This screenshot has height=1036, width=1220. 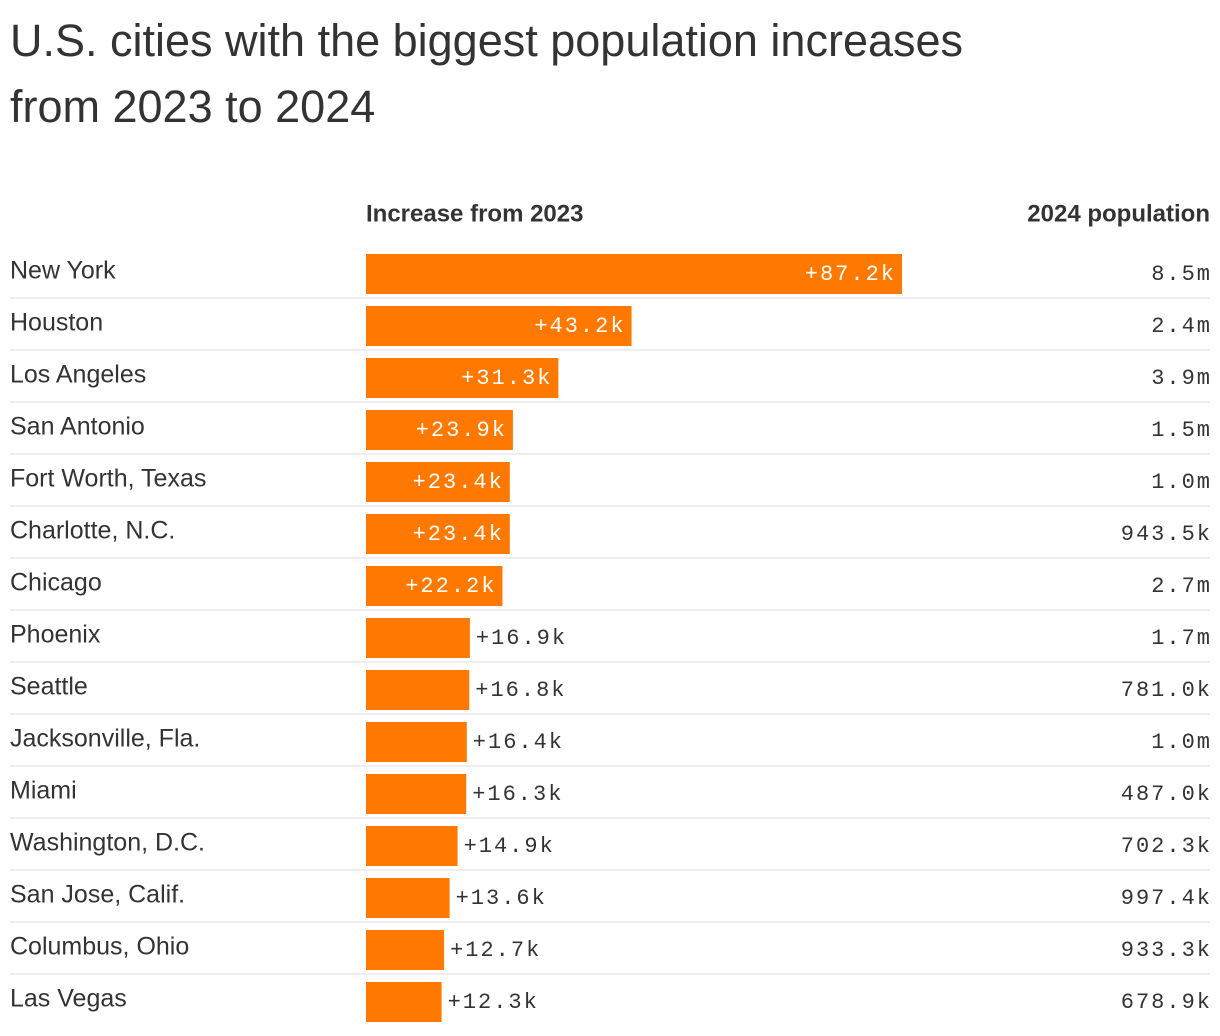 I want to click on population-label: 1.5m, so click(x=1181, y=430).